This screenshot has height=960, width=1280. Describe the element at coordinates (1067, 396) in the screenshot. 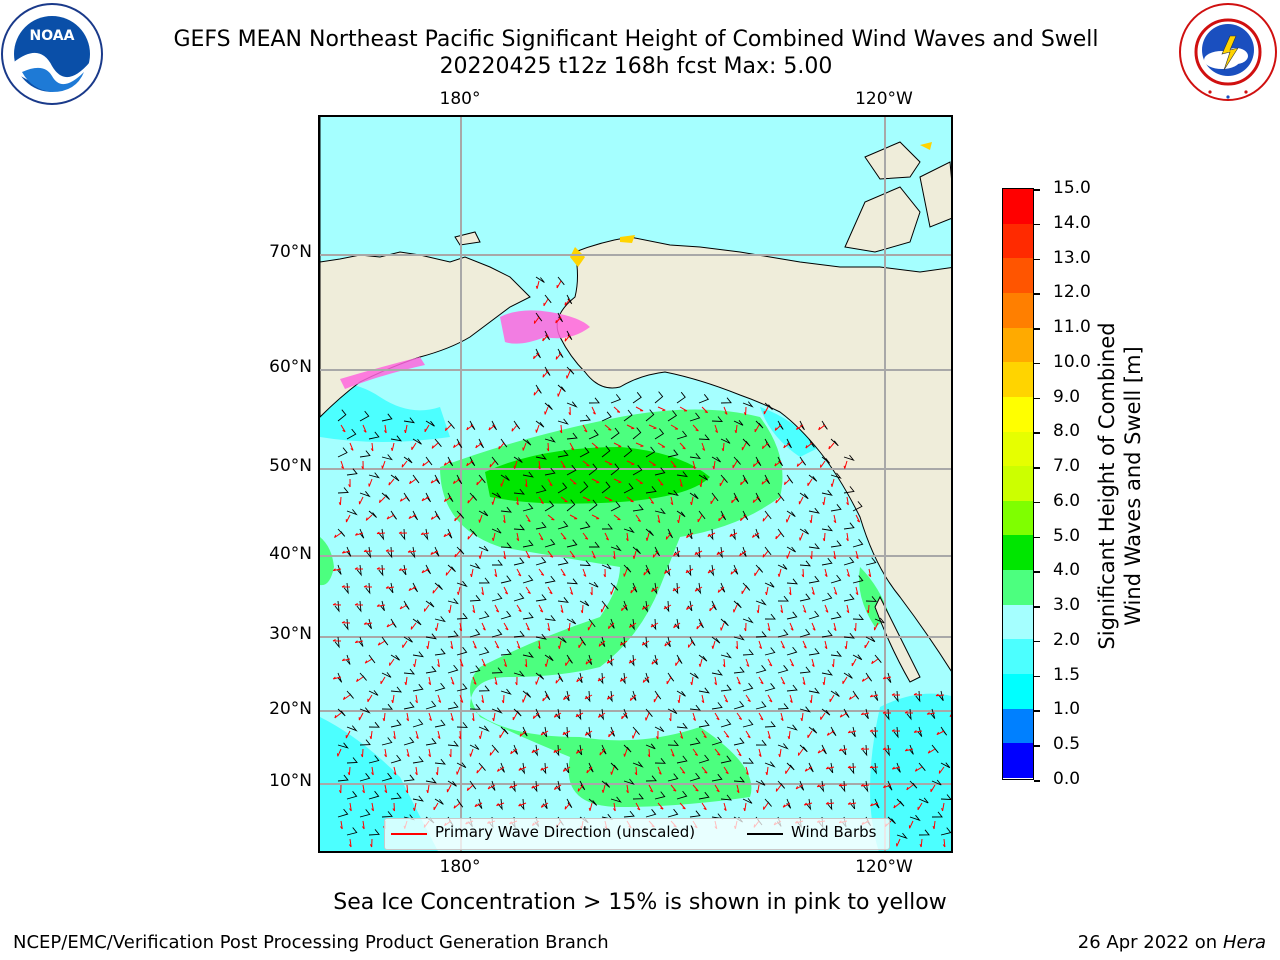

I see `colorbar-tick-label: 9.0` at that location.